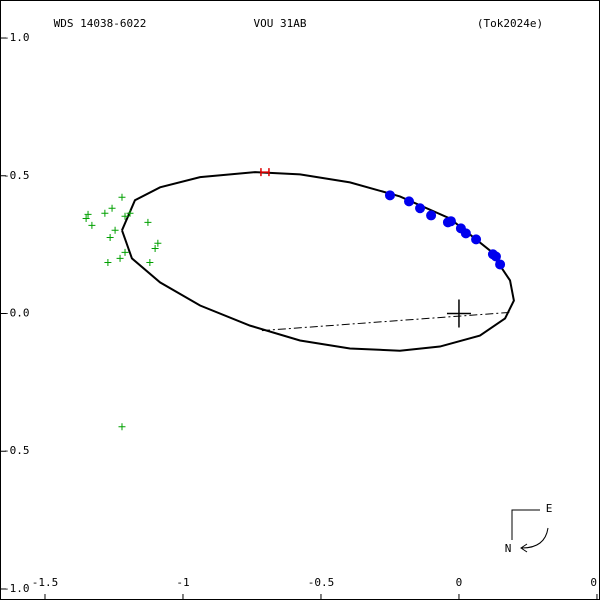 The height and width of the screenshot is (600, 600). I want to click on compass, so click(530, 531).